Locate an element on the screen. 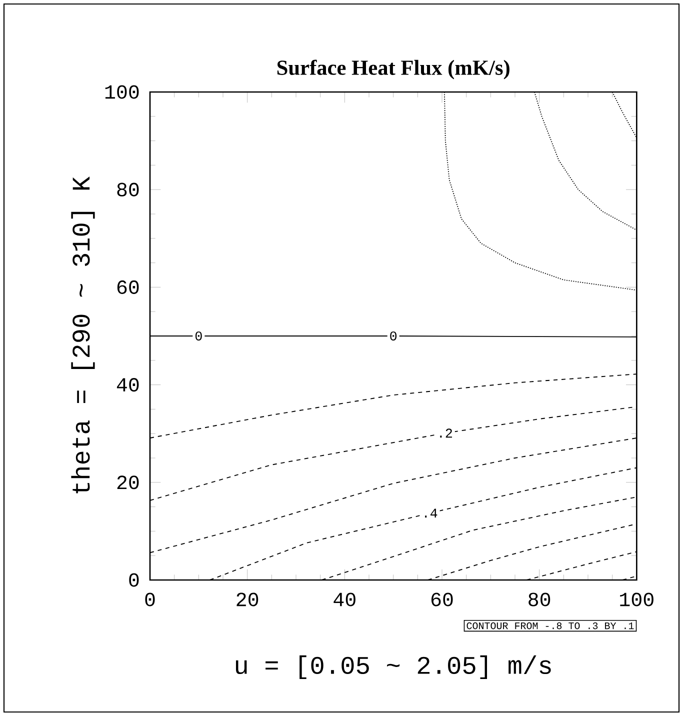 This screenshot has height=716, width=683. x-tick-label: 40 is located at coordinates (345, 599).